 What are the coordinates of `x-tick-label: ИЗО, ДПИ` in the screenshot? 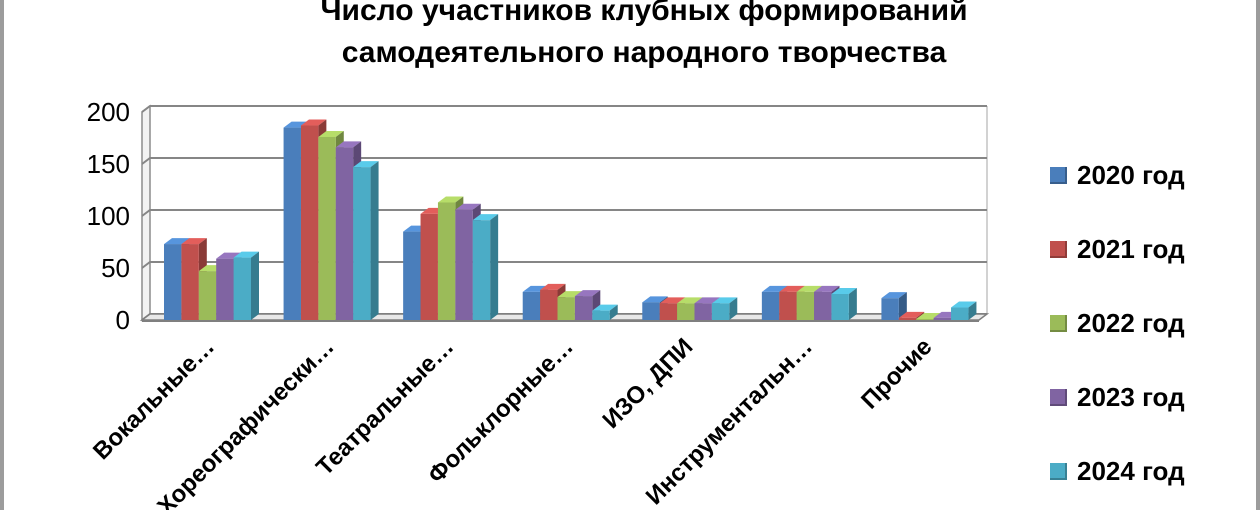 It's located at (647, 383).